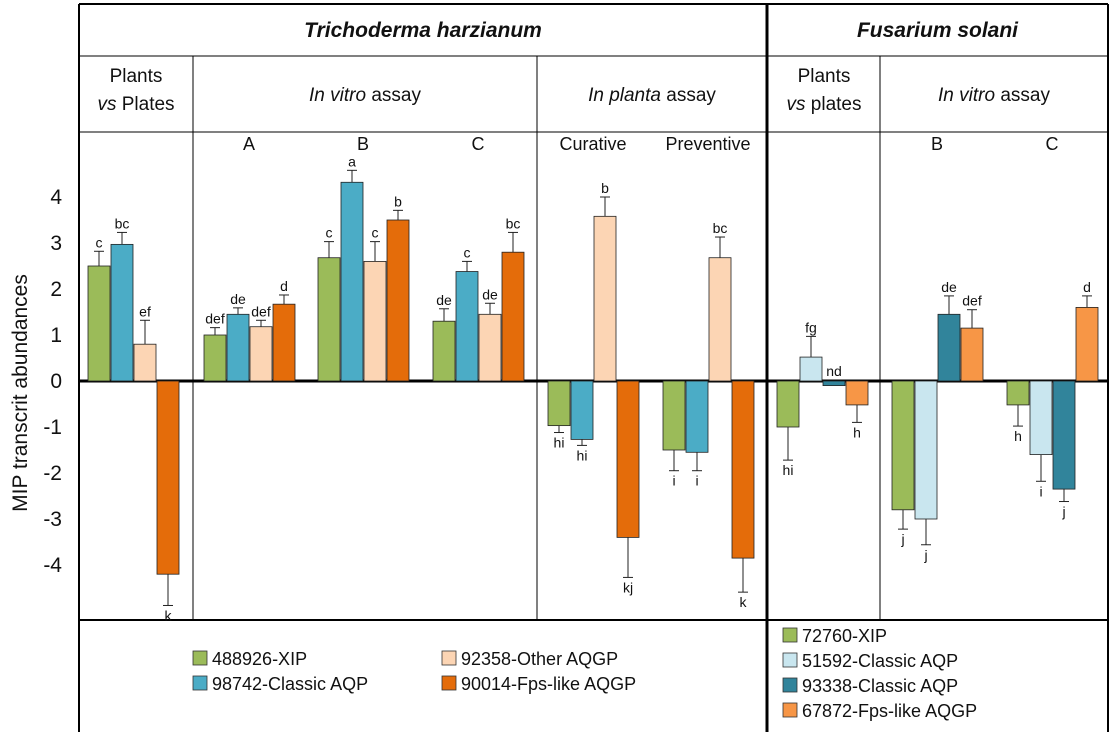 This screenshot has width=1112, height=732. Describe the element at coordinates (548, 684) in the screenshot. I see `legend-entry: 90014-Fps-like AQGP` at that location.